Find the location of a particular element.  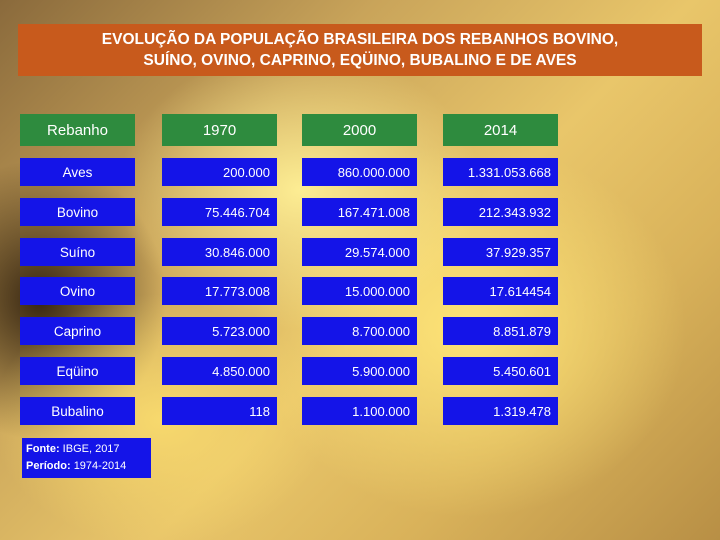

cell-2000: 5.900.000 is located at coordinates (359, 371).